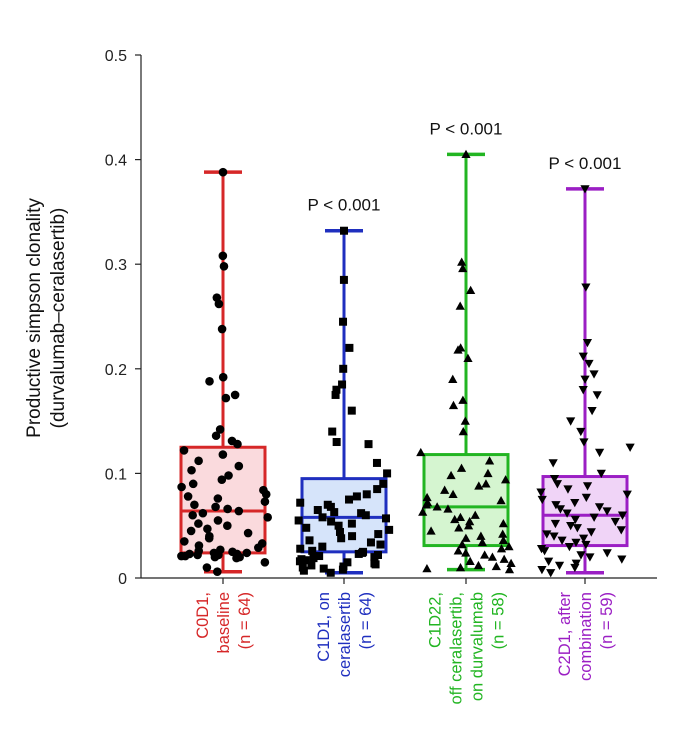  What do you see at coordinates (586, 636) in the screenshot?
I see `category-label-line: combination` at bounding box center [586, 636].